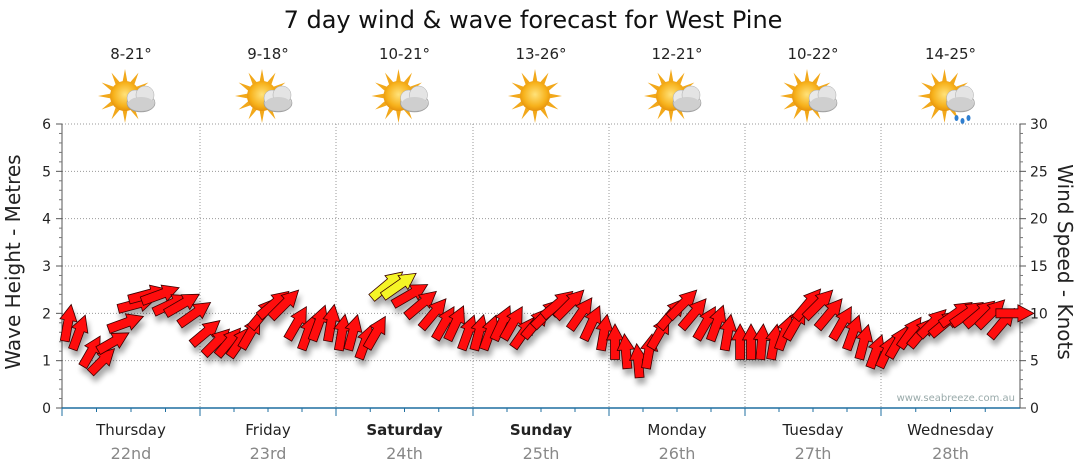 This screenshot has width=1080, height=475. I want to click on showers-icon, so click(946, 96).